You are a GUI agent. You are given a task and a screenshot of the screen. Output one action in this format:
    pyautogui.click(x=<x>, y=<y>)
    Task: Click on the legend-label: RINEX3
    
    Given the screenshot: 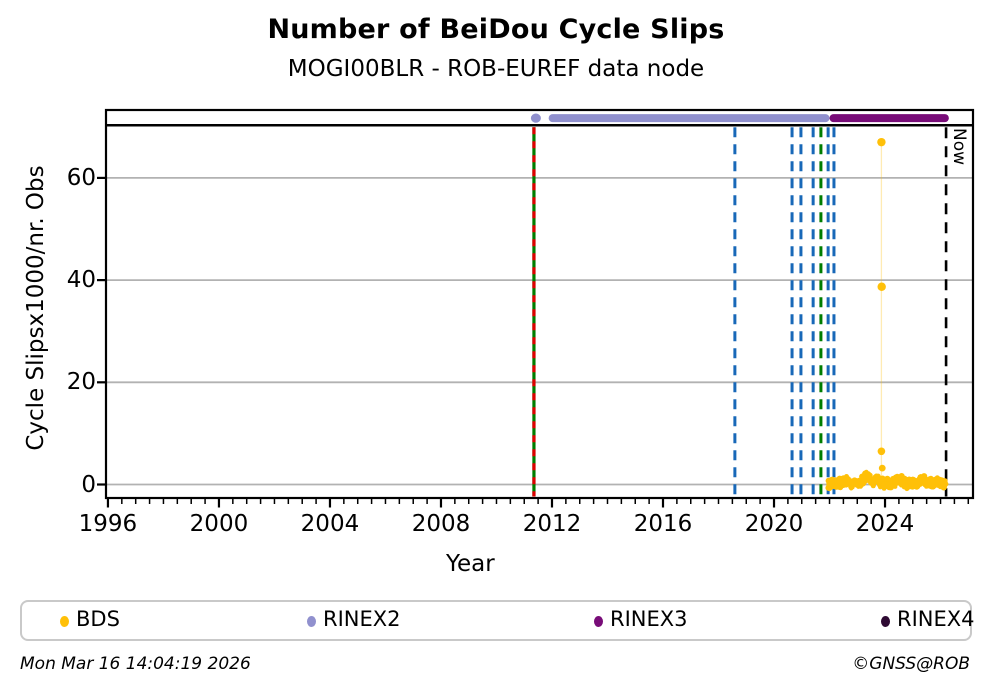 What is the action you would take?
    pyautogui.click(x=649, y=619)
    